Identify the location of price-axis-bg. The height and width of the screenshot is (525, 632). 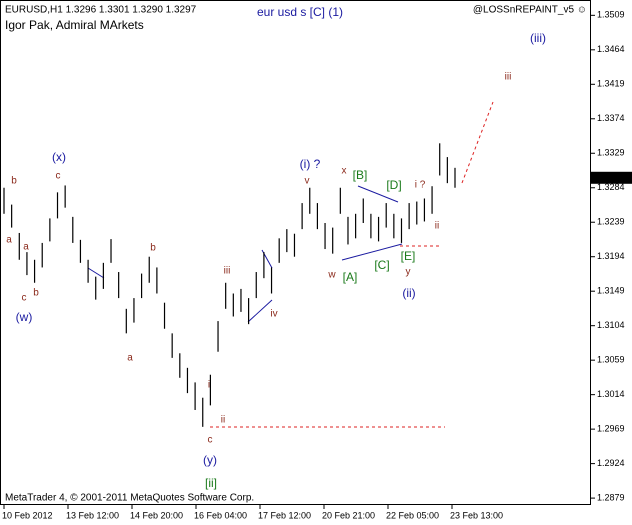
(611, 262).